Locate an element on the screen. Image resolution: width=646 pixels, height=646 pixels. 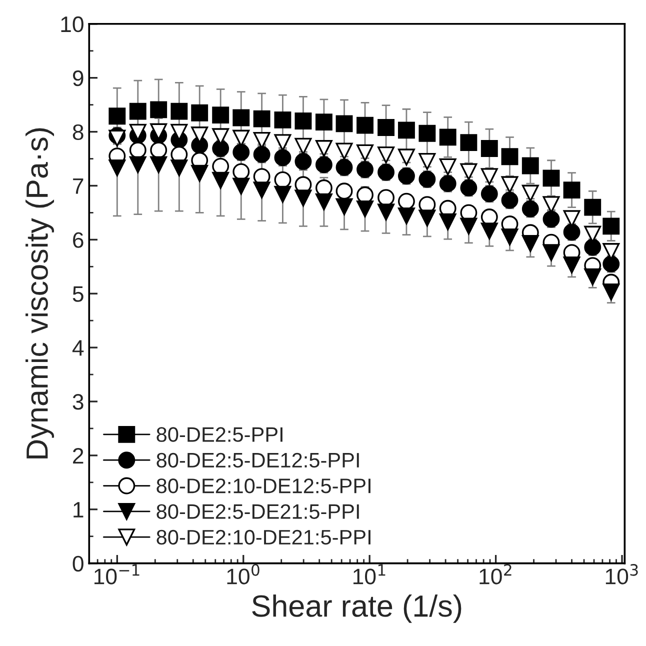
y-axis-title: Dynamic viscosity (Pa·s) is located at coordinates (40, 293).